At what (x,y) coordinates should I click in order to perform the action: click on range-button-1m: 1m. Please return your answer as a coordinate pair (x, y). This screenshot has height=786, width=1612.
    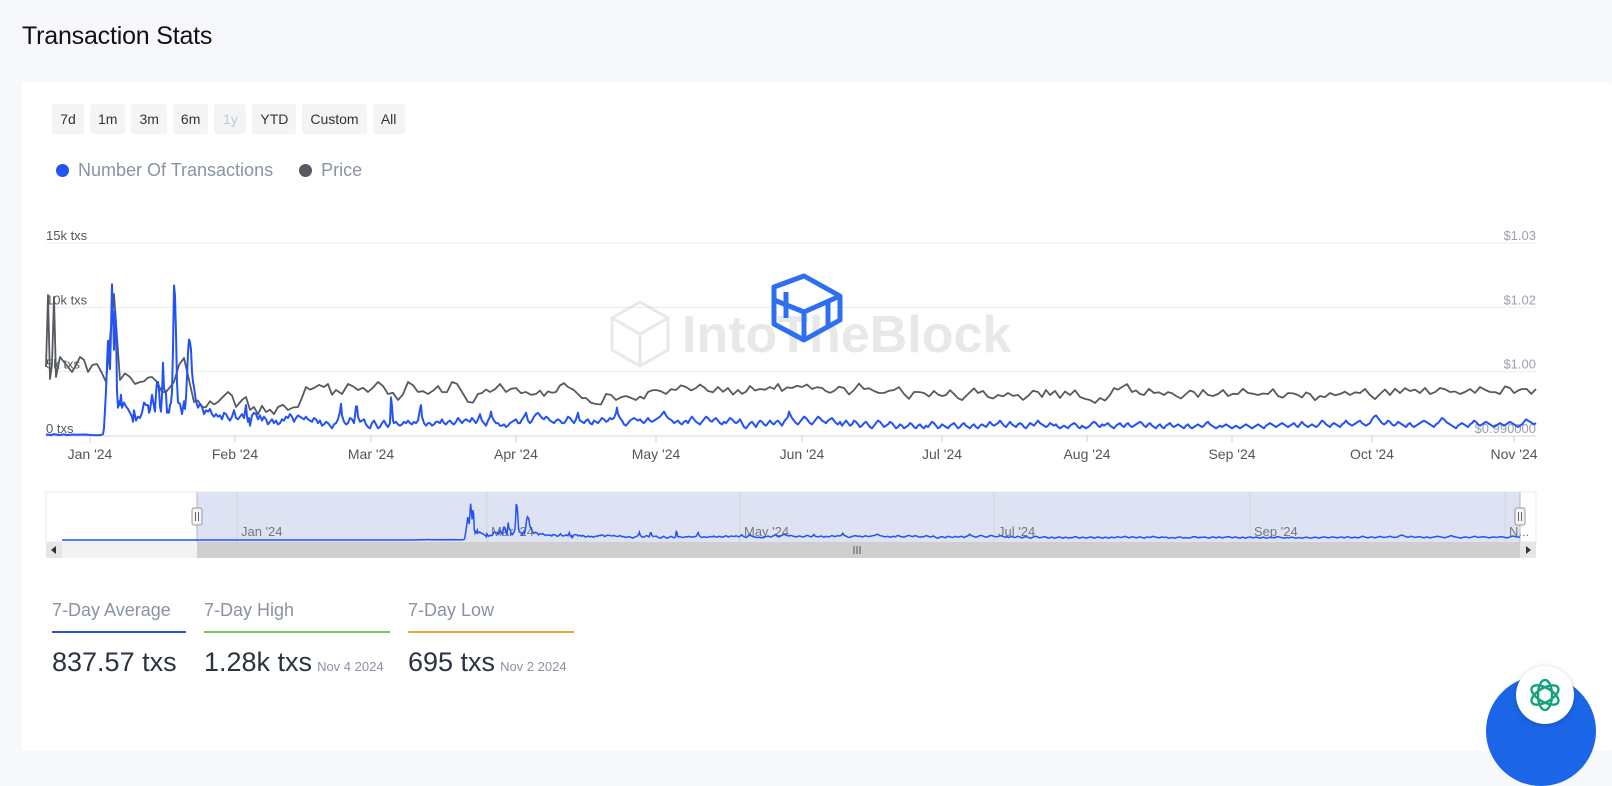
    Looking at the image, I should click on (108, 119).